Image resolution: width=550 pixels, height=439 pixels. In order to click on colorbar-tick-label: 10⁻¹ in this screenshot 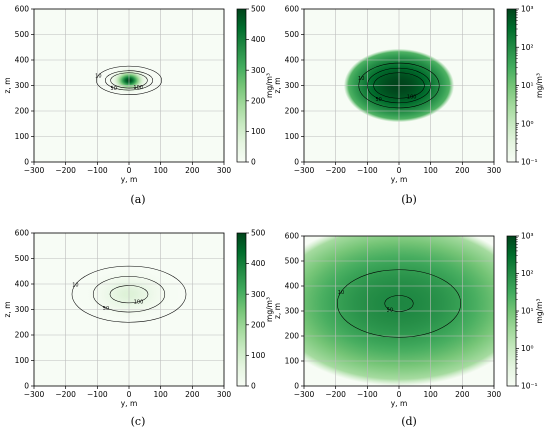, I will do `click(529, 386)`.